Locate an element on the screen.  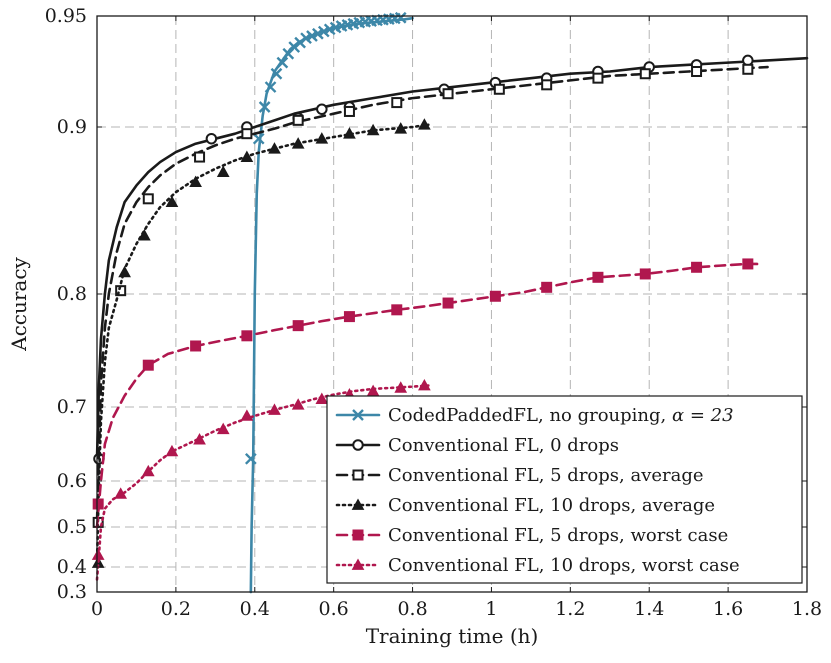
y-tick-label: 0.95 is located at coordinates (66, 16).